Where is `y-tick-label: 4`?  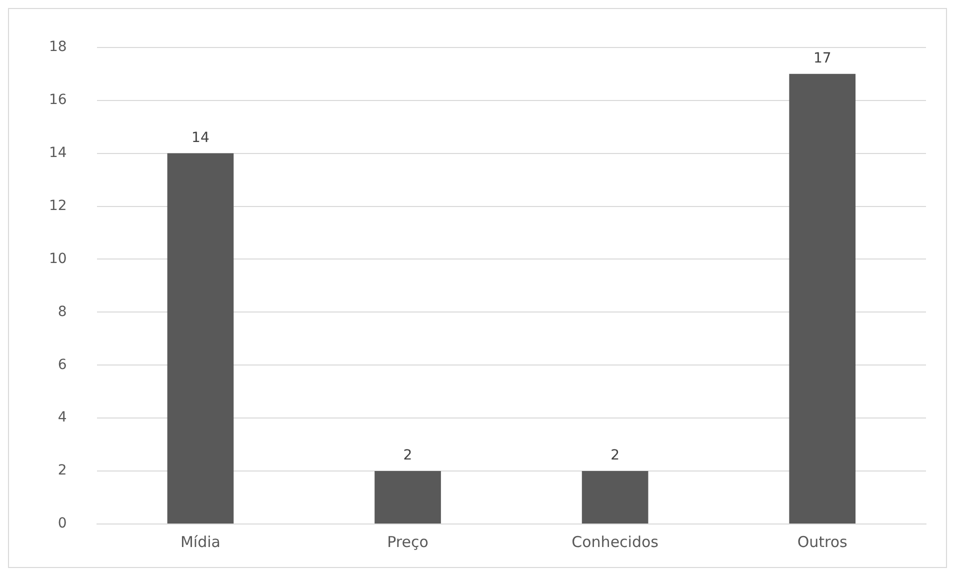
y-tick-label: 4 is located at coordinates (62, 418).